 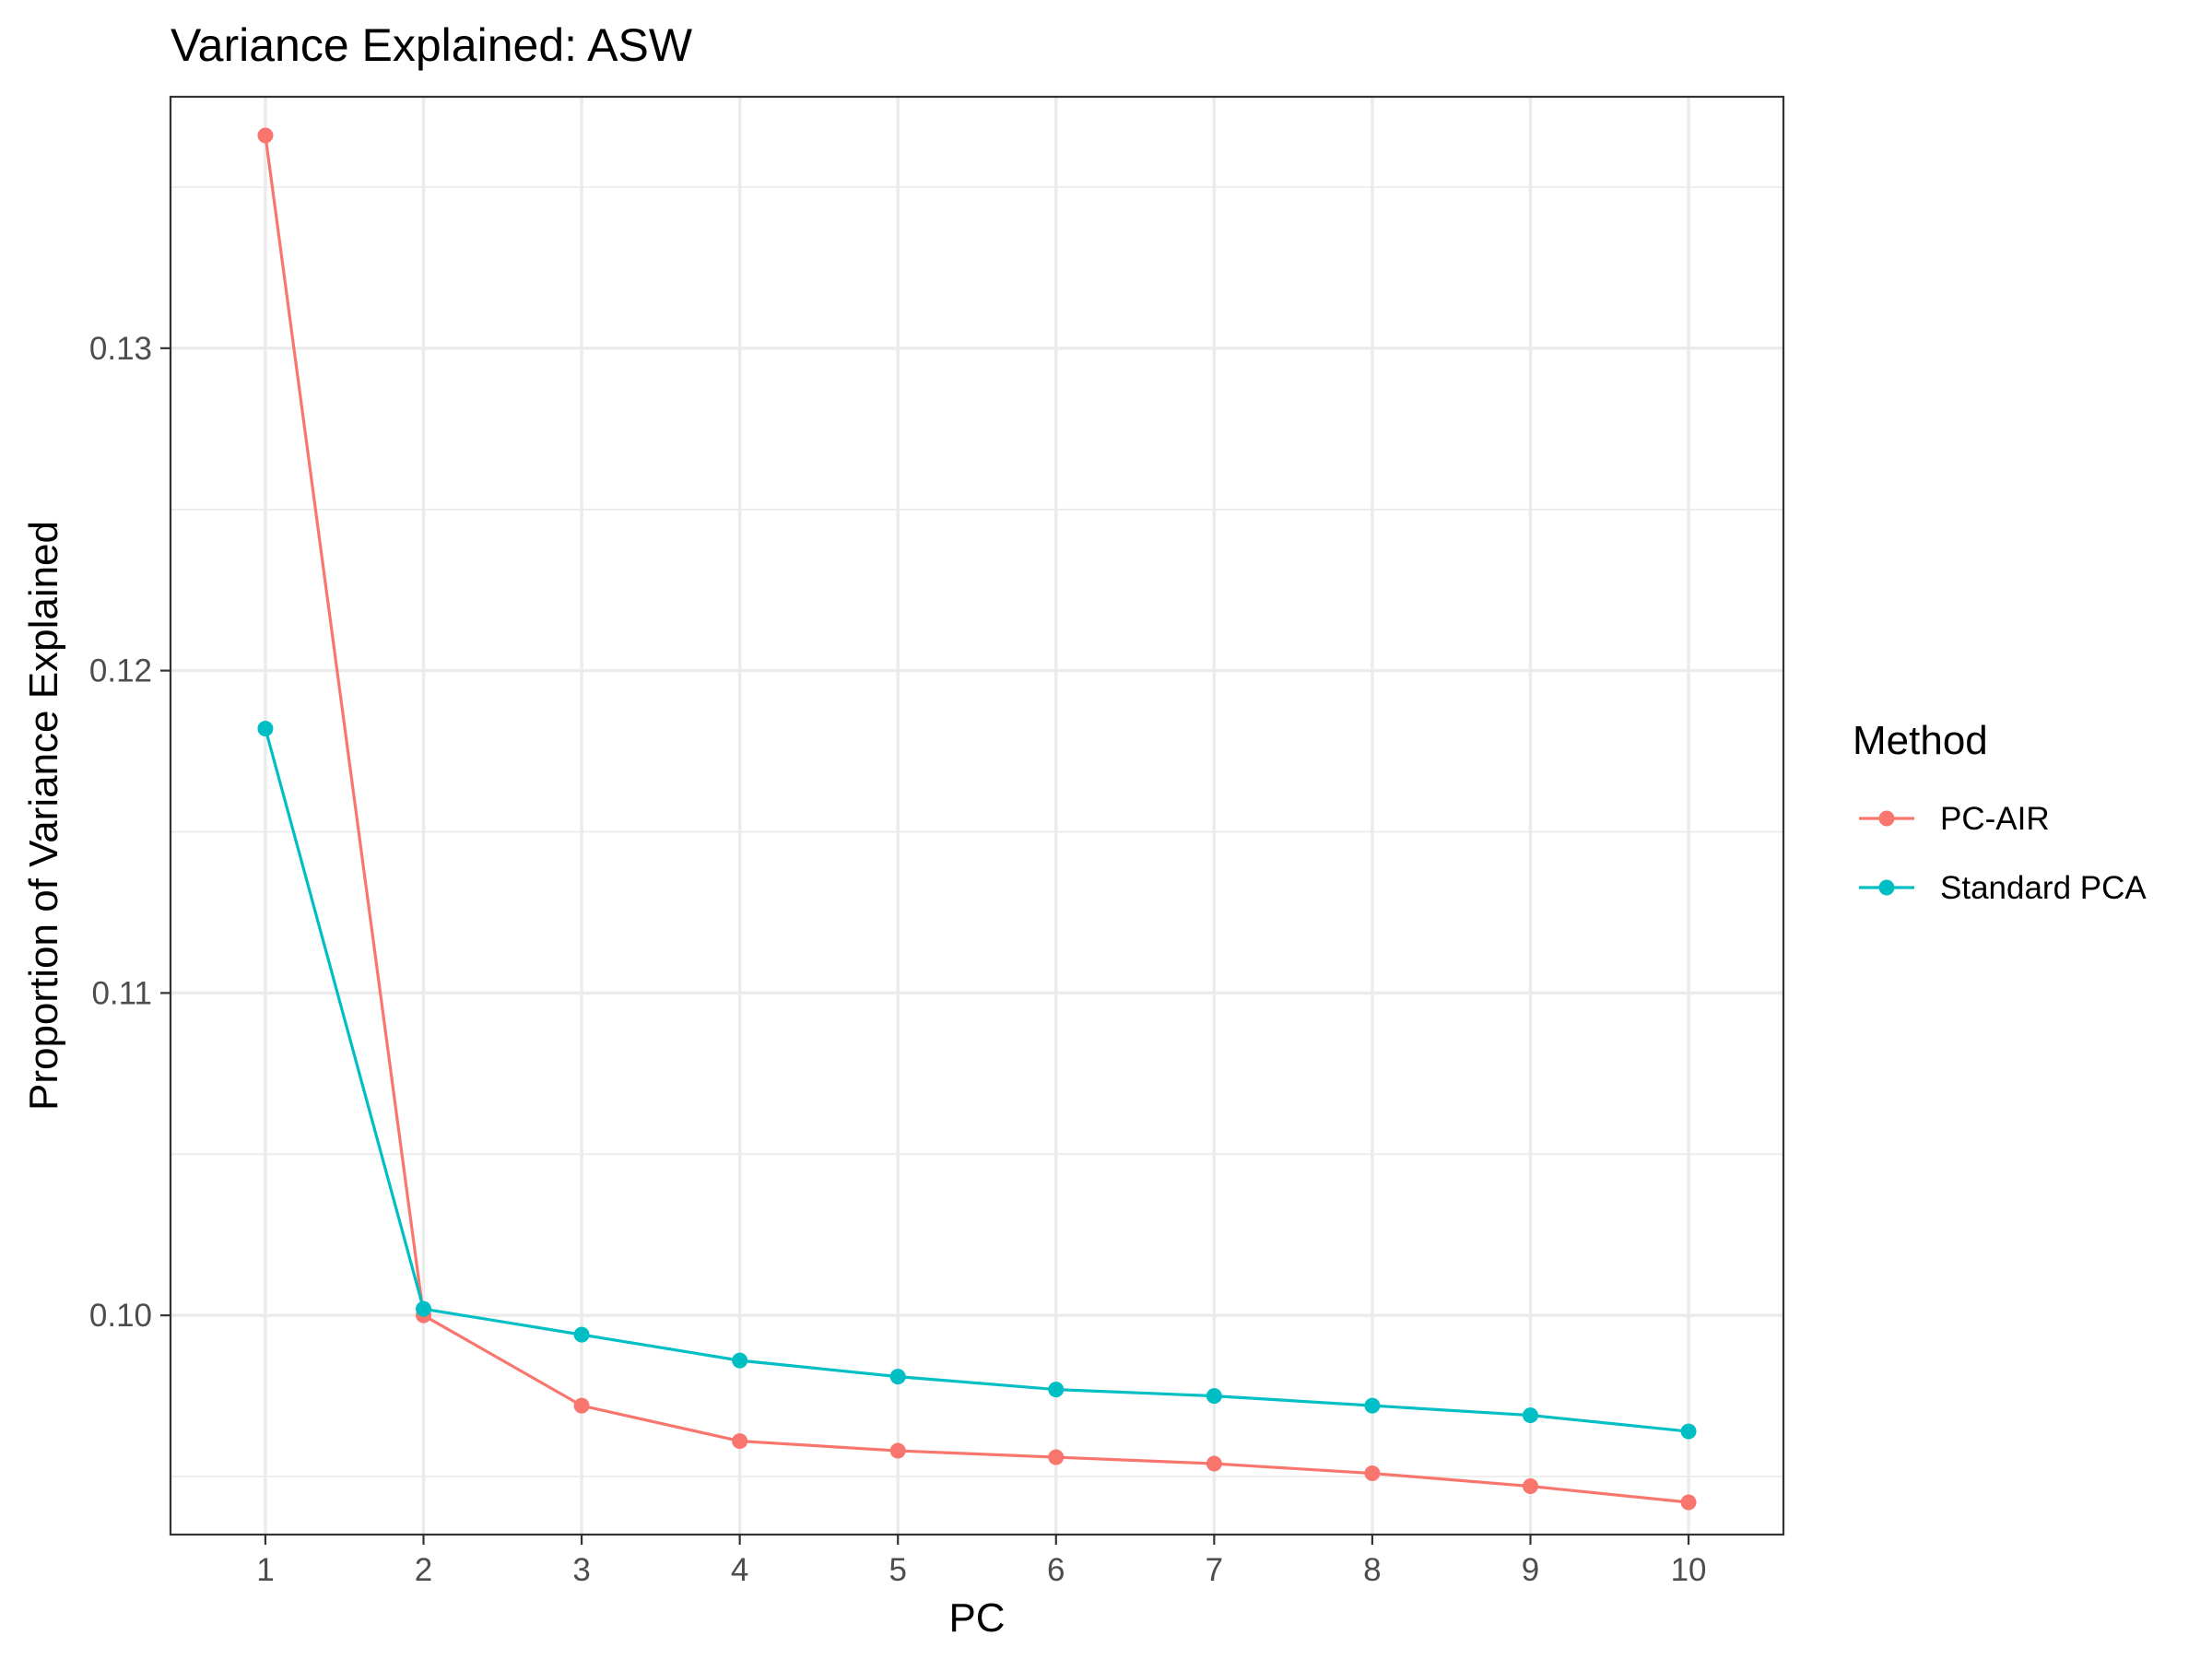 What do you see at coordinates (121, 993) in the screenshot?
I see `y-tick-label-1: 0.11` at bounding box center [121, 993].